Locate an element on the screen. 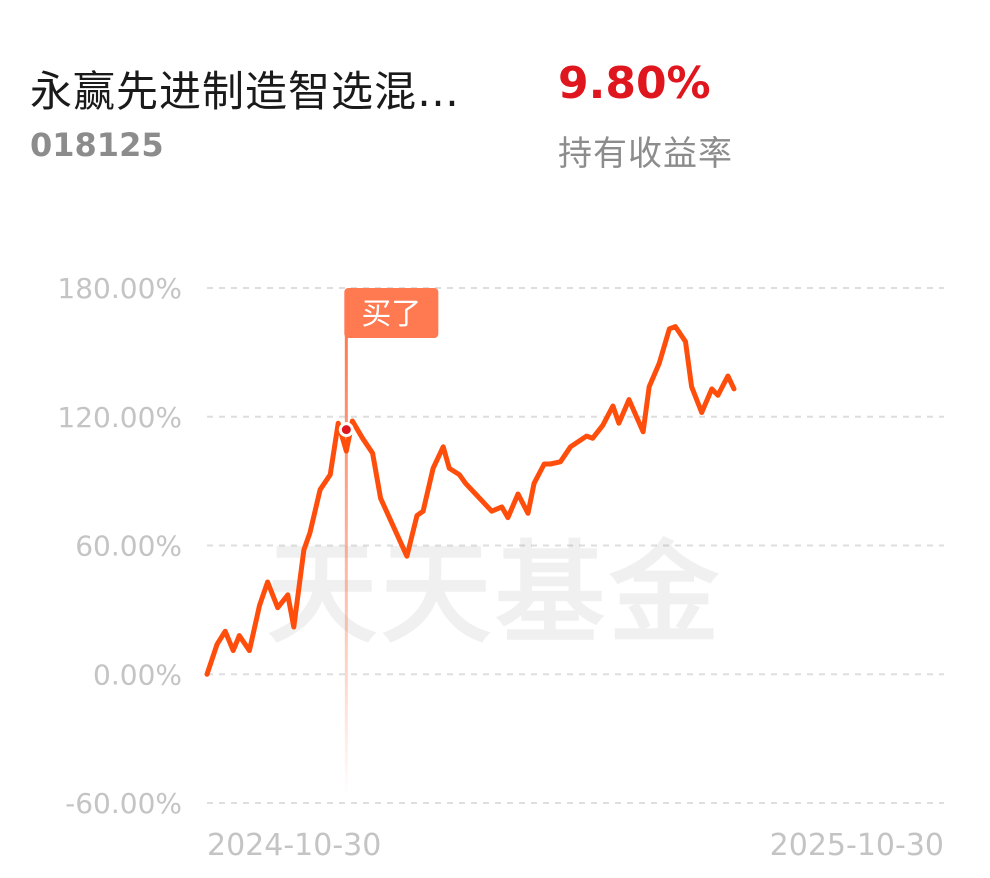 This screenshot has width=990, height=878. x-axis-start-label: 2024-10-30 is located at coordinates (294, 845).